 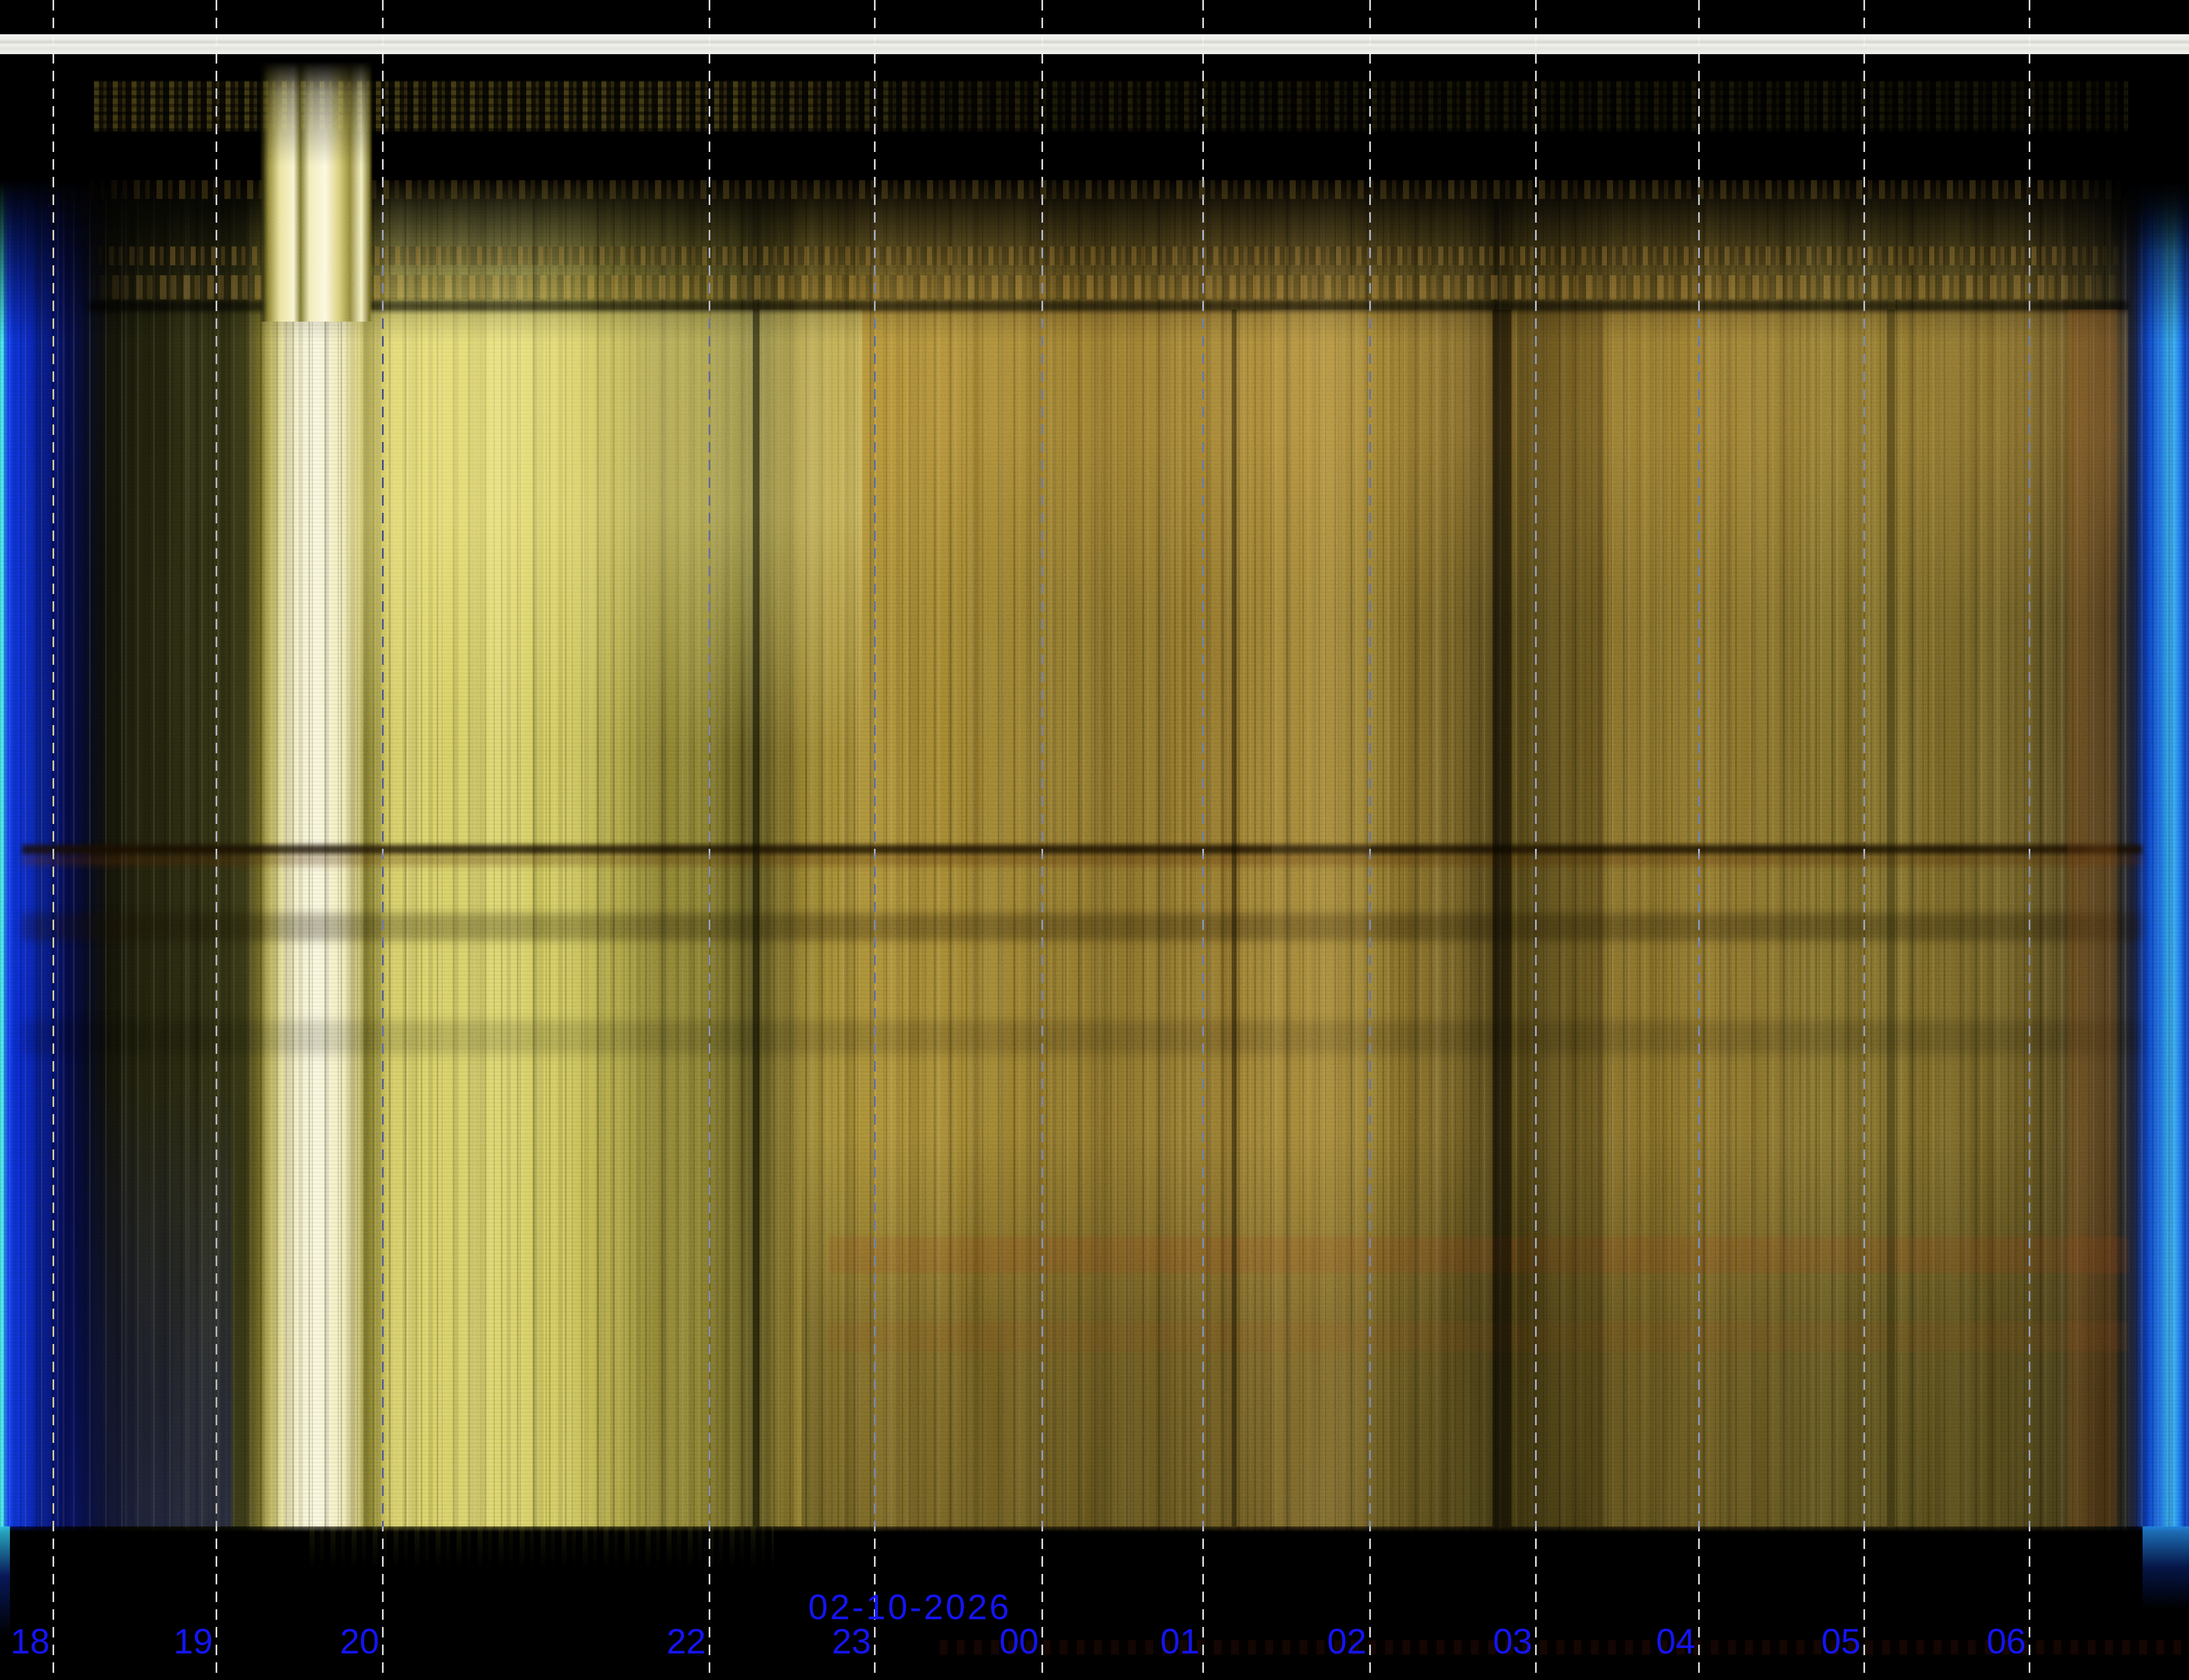 I want to click on hour-label-03: 03, so click(x=1512, y=1641).